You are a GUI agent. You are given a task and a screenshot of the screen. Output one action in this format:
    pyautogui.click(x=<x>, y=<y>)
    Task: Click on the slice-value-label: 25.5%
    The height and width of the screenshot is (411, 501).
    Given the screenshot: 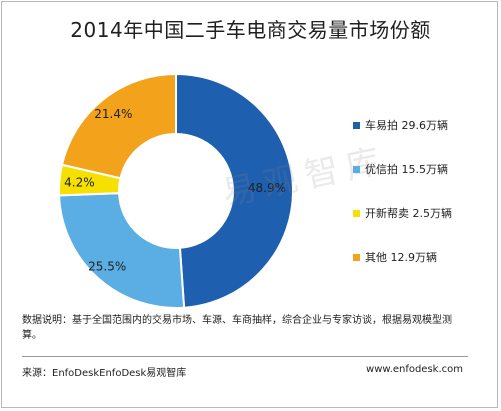 What is the action you would take?
    pyautogui.click(x=107, y=267)
    